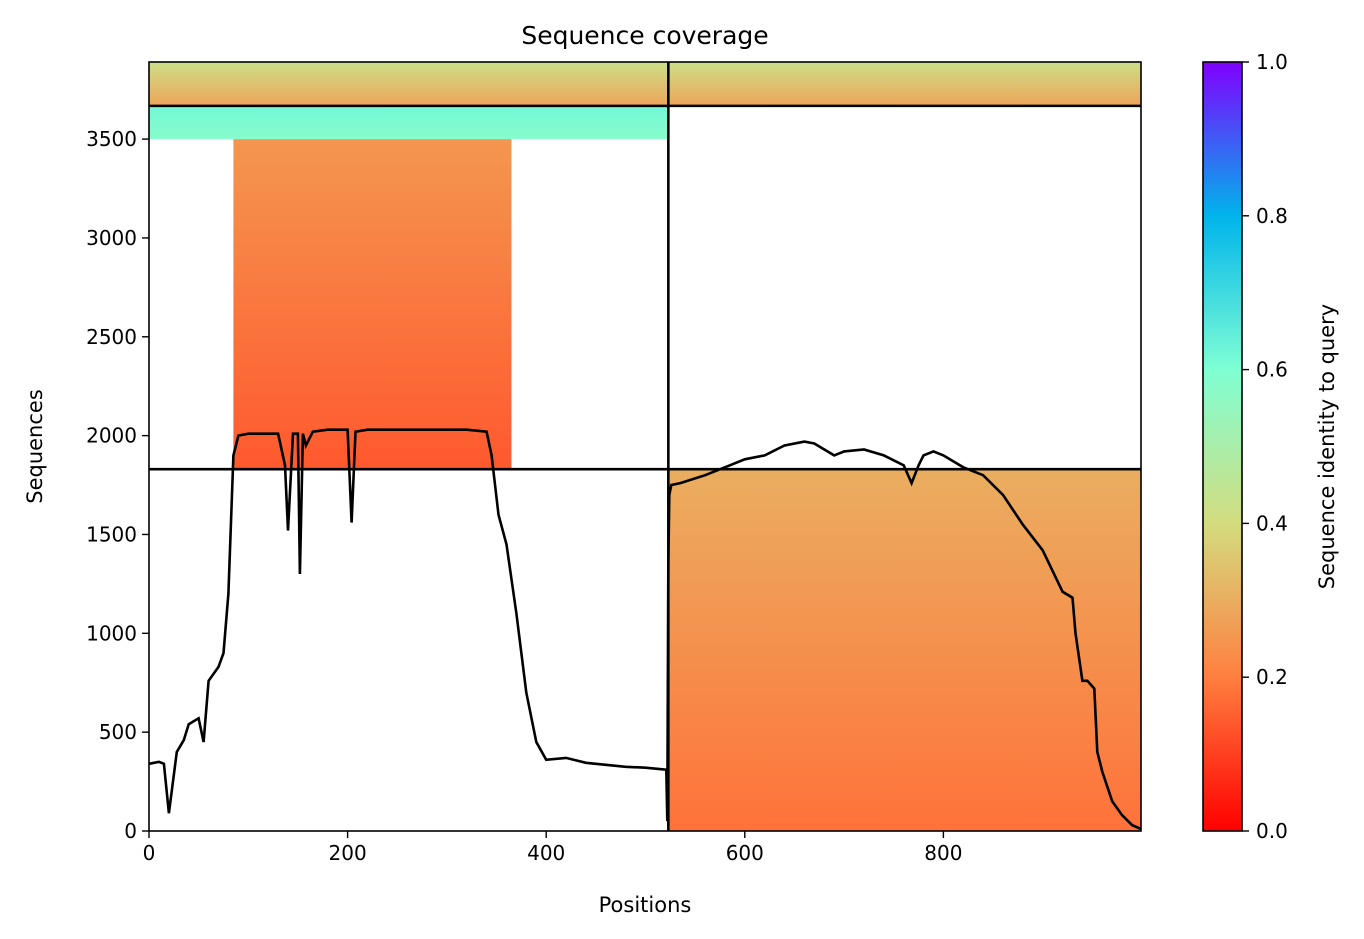 This screenshot has height=939, width=1364. Describe the element at coordinates (118, 732) in the screenshot. I see `y-tick-label: 500` at that location.